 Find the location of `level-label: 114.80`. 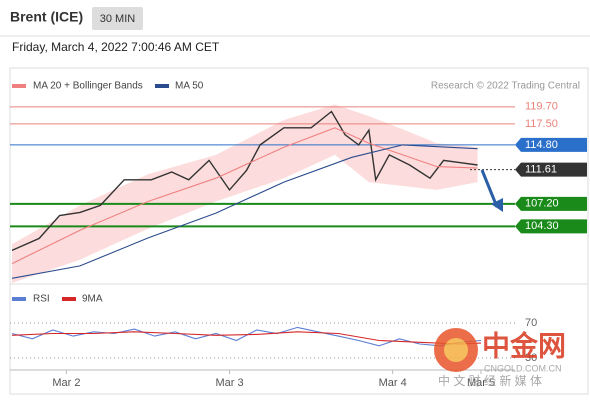

level-label: 114.80 is located at coordinates (541, 145).